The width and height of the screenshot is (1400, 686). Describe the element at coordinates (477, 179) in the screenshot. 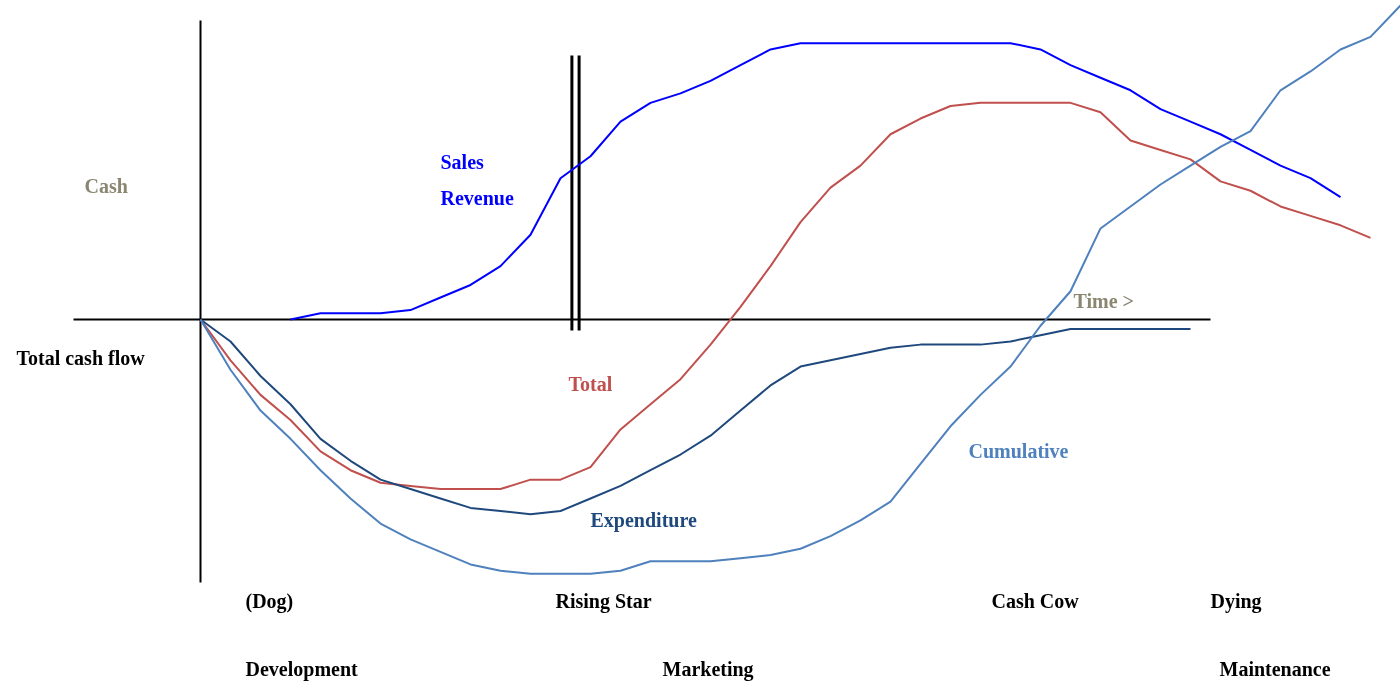

I see `series-label: Sales Revenue` at that location.